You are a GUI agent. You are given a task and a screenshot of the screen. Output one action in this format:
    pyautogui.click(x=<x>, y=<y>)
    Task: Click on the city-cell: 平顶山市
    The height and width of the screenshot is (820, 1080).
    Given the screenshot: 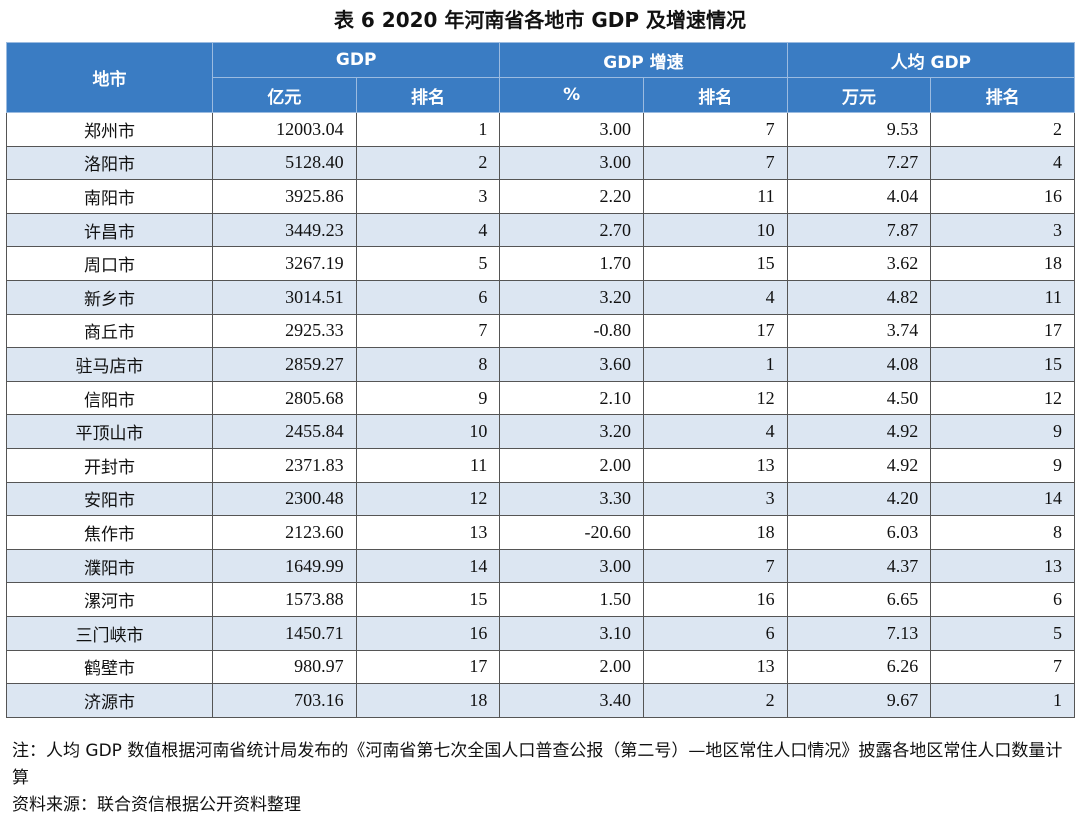 What is the action you would take?
    pyautogui.click(x=109, y=431)
    